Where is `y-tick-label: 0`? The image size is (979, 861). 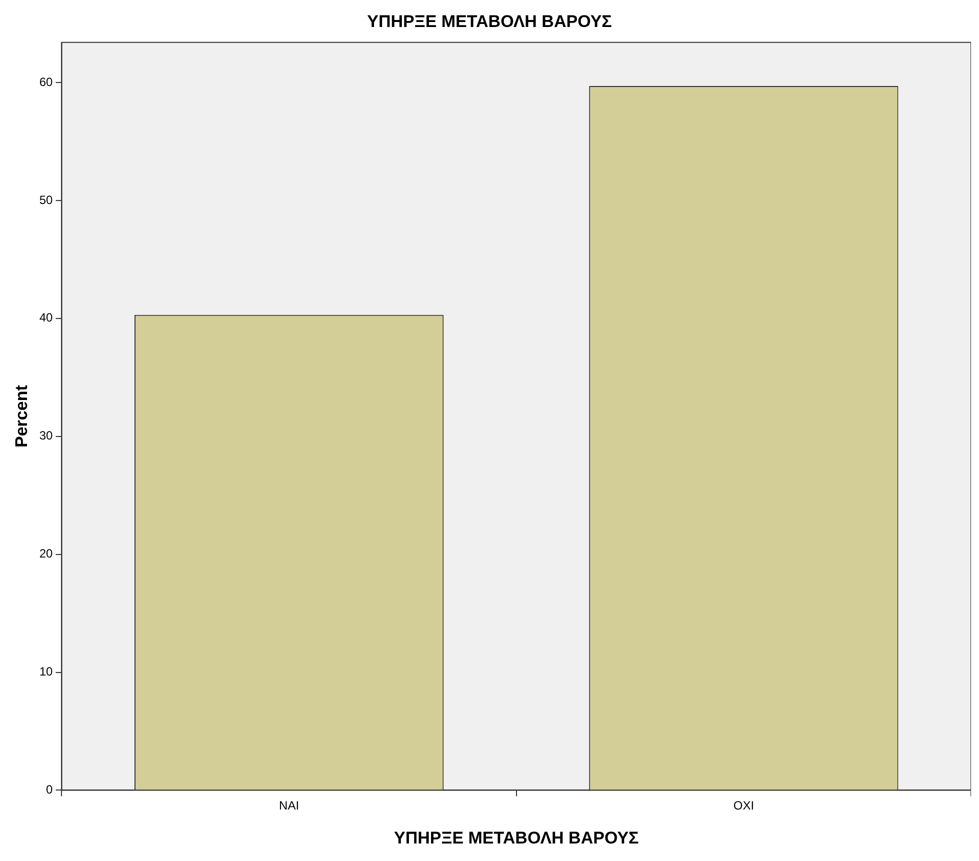
y-tick-label: 0 is located at coordinates (50, 789).